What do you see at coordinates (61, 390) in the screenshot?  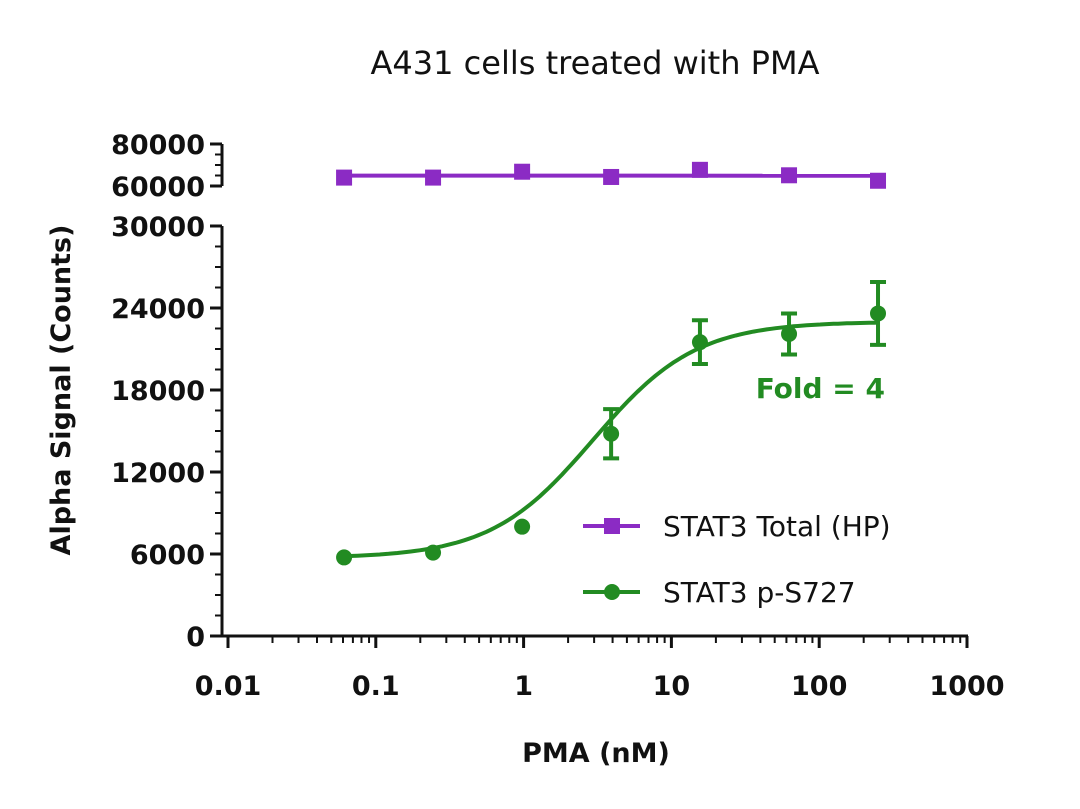 I see `y-axis-title: Alpha Signal (Counts)` at bounding box center [61, 390].